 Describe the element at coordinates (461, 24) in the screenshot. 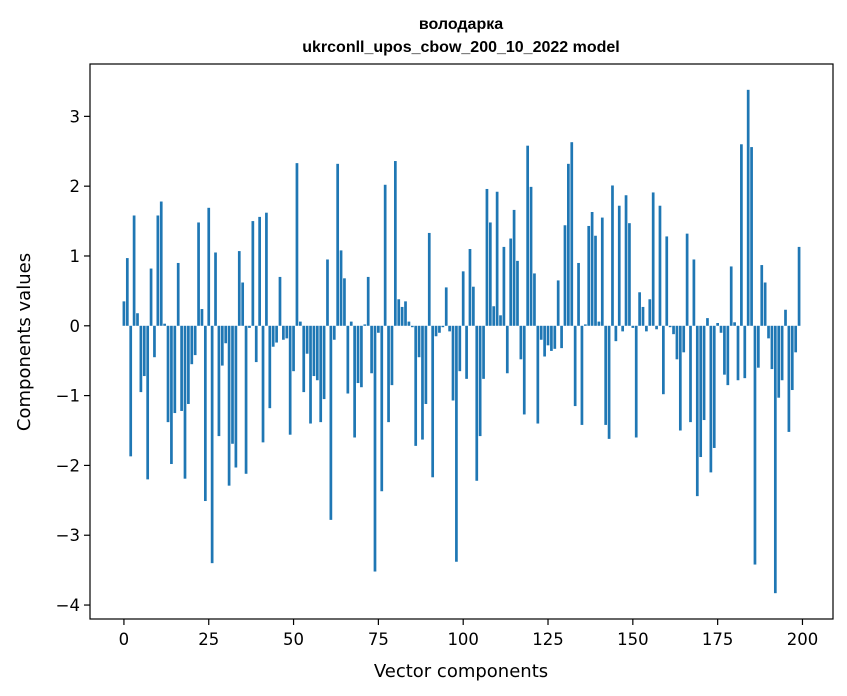

I see `chart-title: володарка` at that location.